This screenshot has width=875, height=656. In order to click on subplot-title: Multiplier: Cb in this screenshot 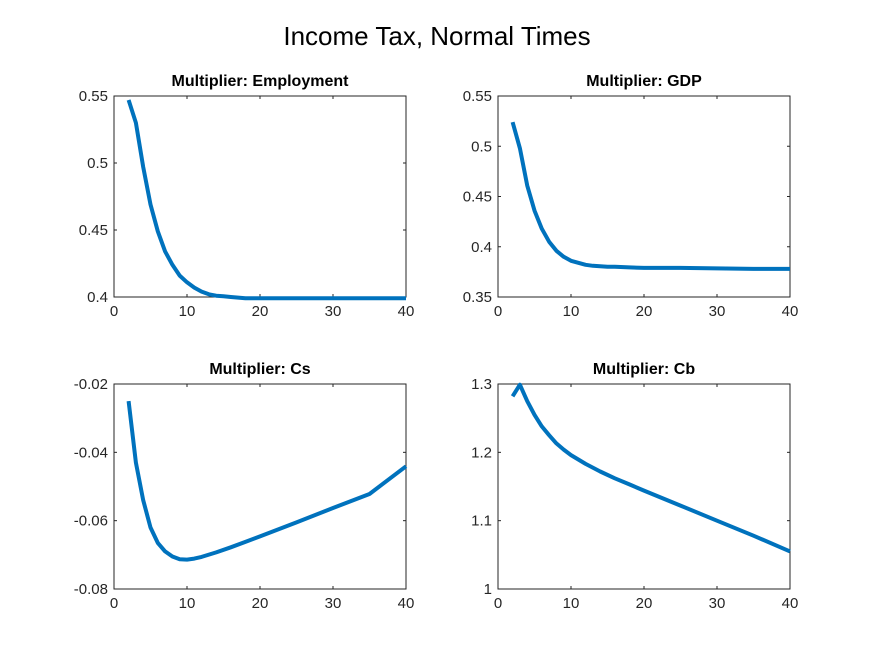, I will do `click(644, 369)`.